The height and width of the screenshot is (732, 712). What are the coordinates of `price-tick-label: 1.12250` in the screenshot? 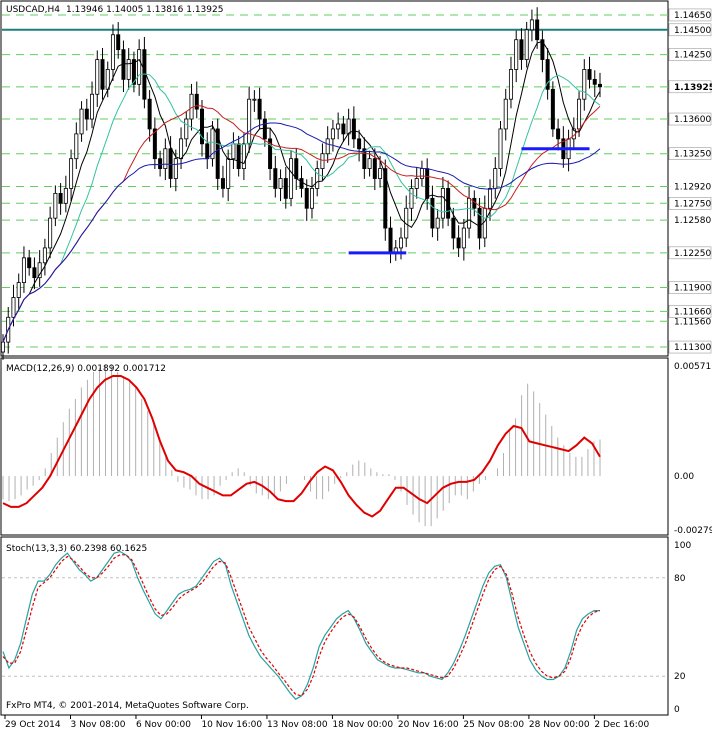 It's located at (692, 254).